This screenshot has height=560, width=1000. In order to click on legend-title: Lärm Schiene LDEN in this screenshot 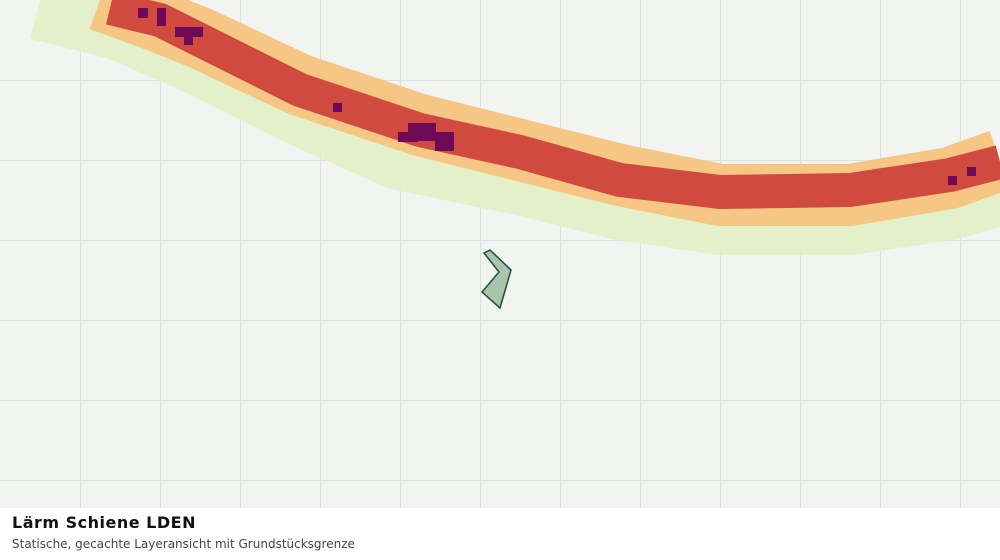, I will do `click(104, 522)`.